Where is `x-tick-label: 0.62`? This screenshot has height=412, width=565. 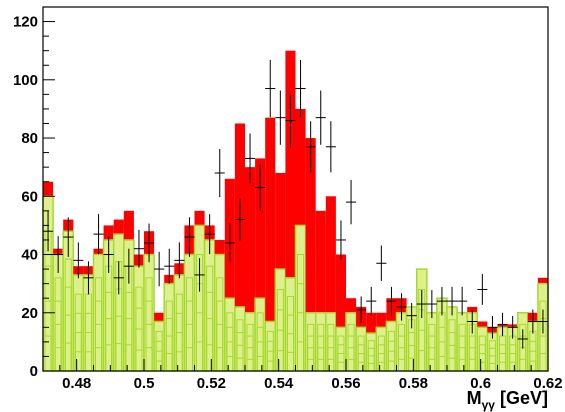 x-tick-label: 0.62 is located at coordinates (547, 383).